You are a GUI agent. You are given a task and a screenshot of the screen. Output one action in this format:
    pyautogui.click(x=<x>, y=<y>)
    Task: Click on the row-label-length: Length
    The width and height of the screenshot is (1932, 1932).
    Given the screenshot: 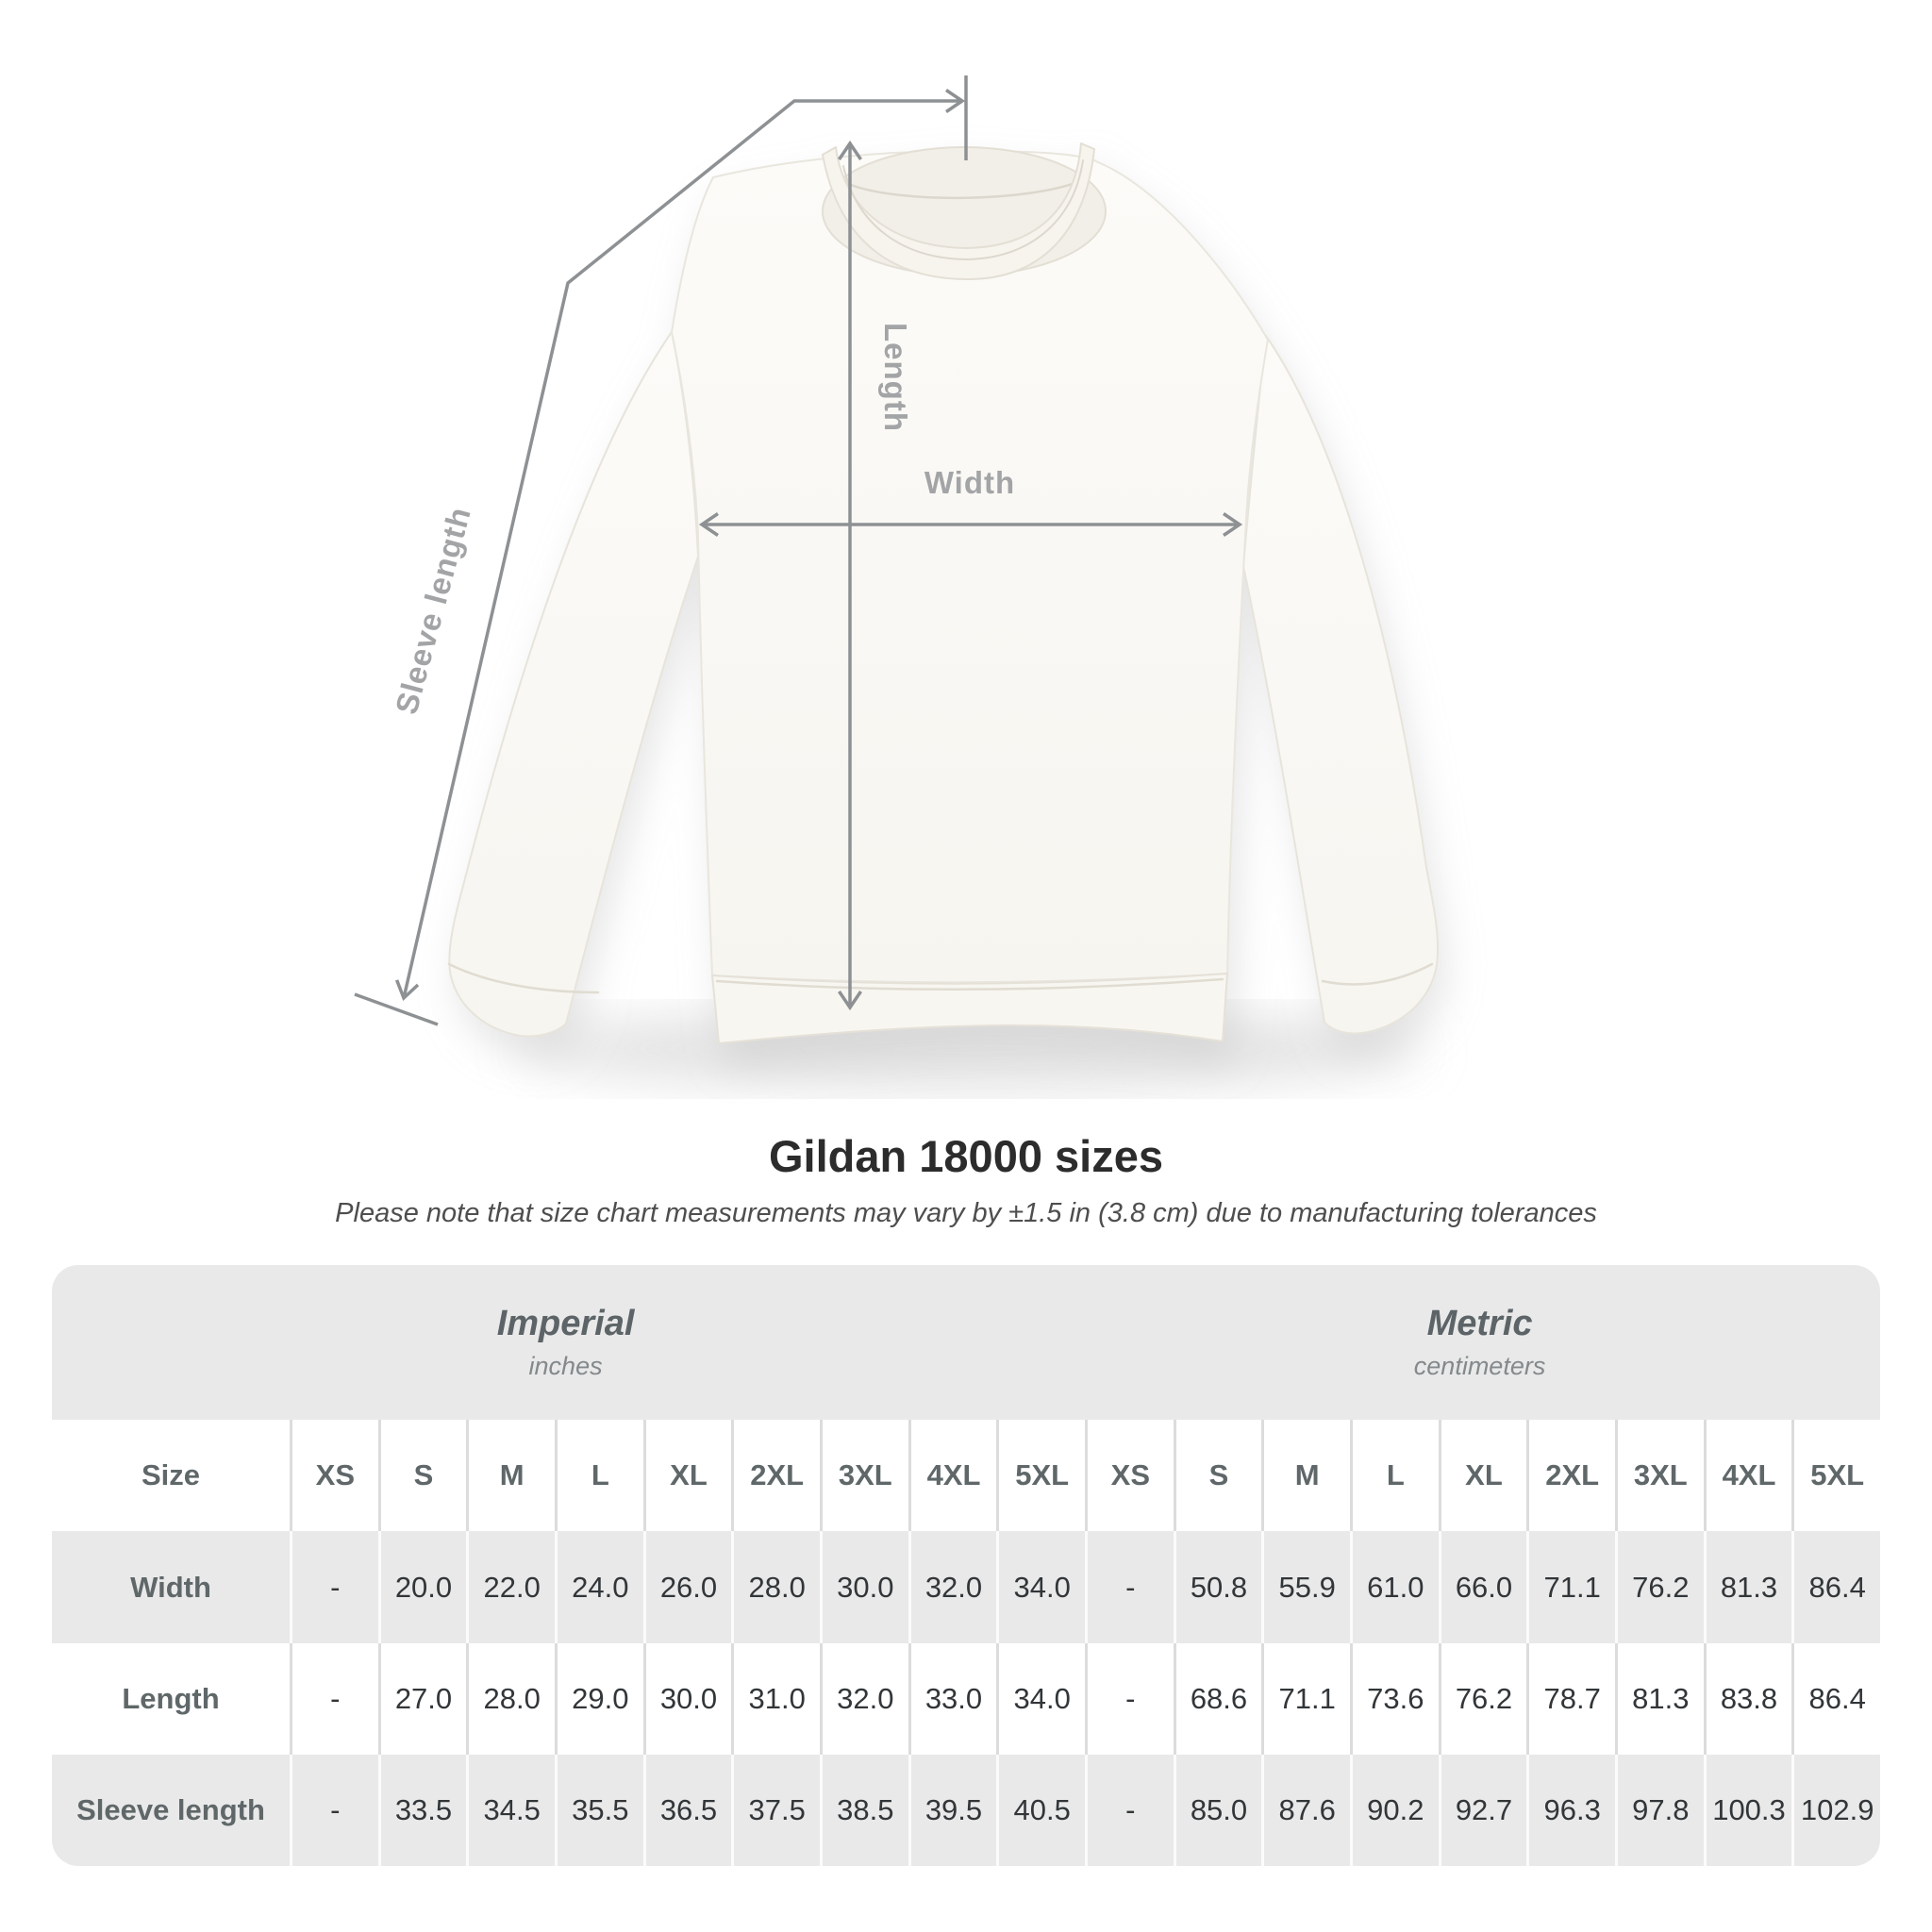 What is the action you would take?
    pyautogui.click(x=171, y=1699)
    